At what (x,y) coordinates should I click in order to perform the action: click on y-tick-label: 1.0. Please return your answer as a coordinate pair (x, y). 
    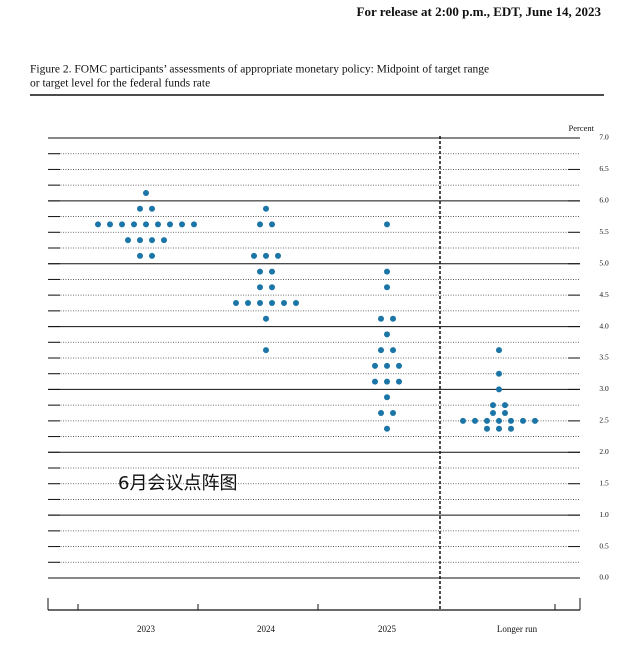
    Looking at the image, I should click on (604, 514).